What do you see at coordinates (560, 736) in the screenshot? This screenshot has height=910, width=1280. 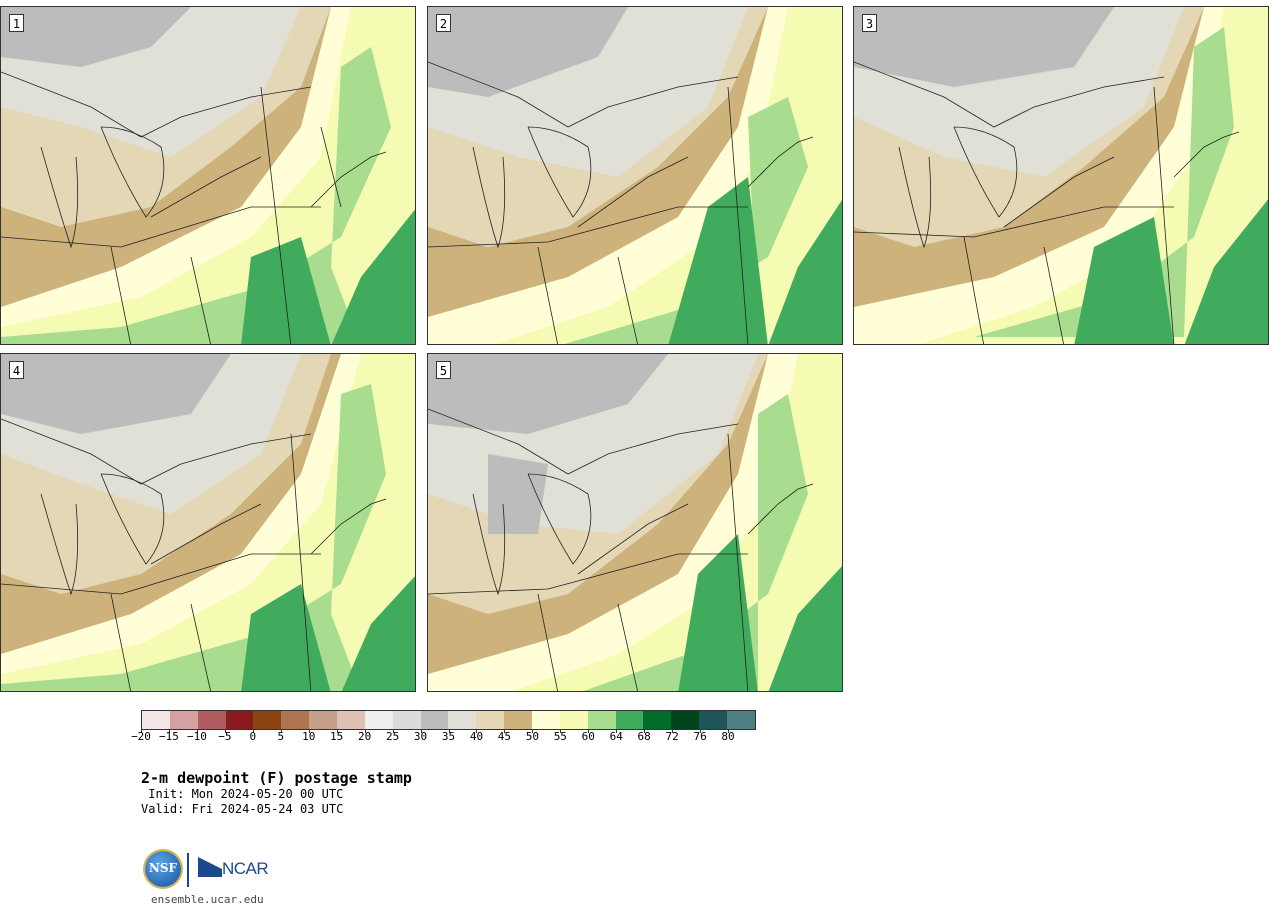 I see `colorbar-tick-label: 55` at bounding box center [560, 736].